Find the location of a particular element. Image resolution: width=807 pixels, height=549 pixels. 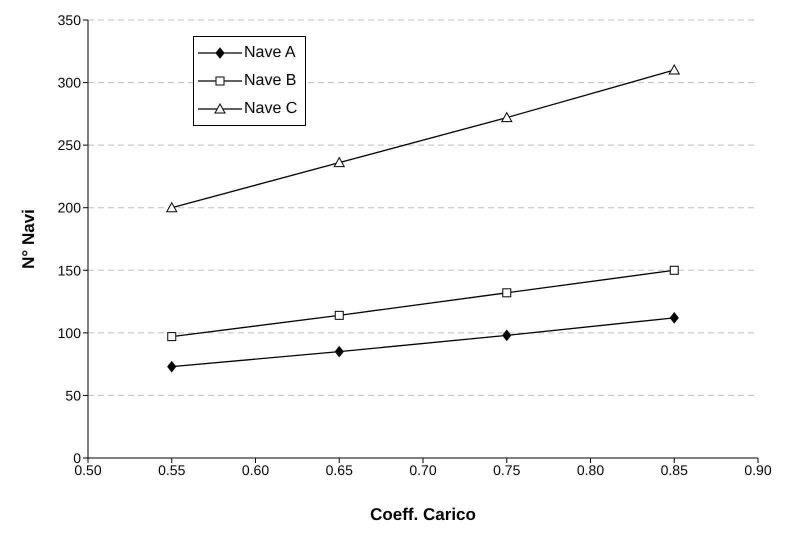

x-tick-label: 0.60 is located at coordinates (256, 470).